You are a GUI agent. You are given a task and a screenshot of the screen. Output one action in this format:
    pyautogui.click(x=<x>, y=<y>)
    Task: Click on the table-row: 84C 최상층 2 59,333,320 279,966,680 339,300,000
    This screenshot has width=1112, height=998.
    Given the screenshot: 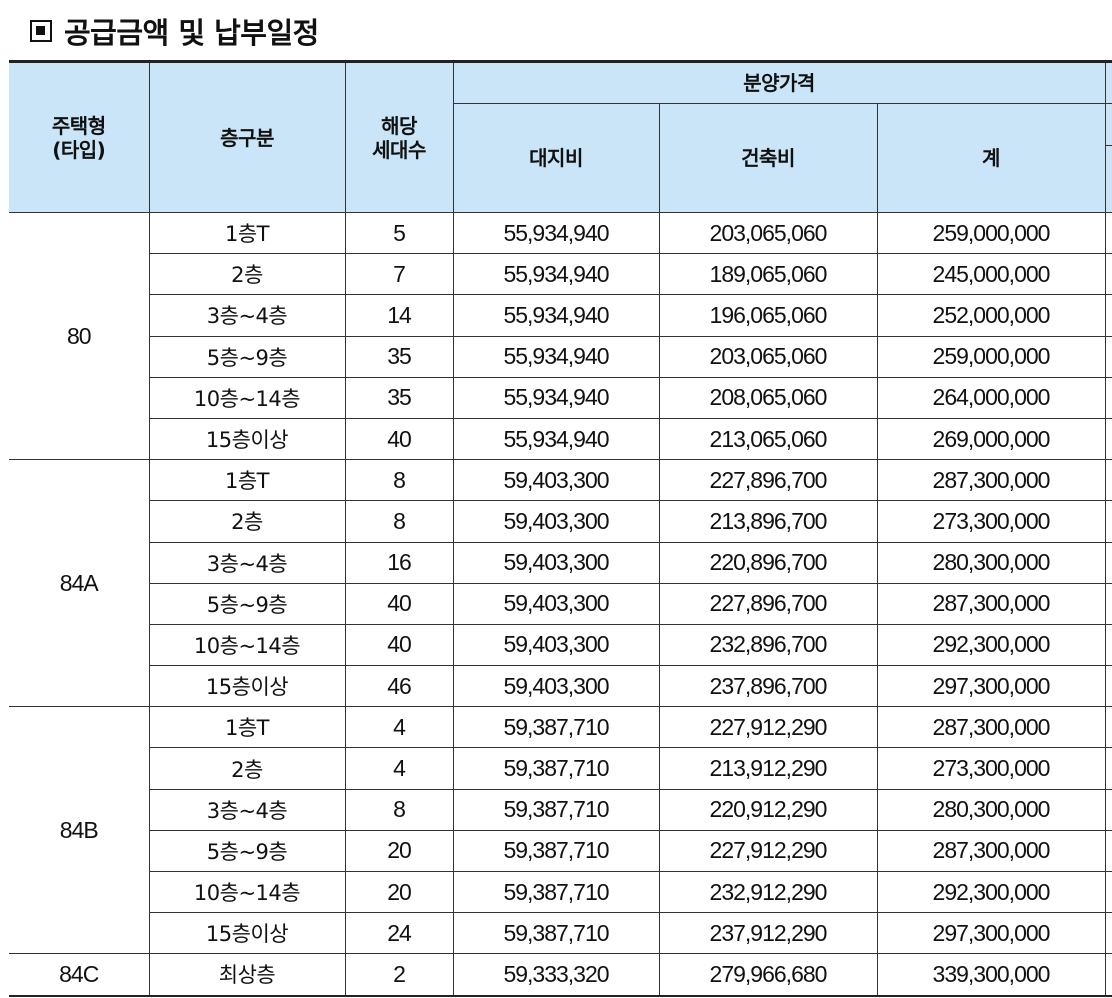 What is the action you would take?
    pyautogui.click(x=560, y=975)
    